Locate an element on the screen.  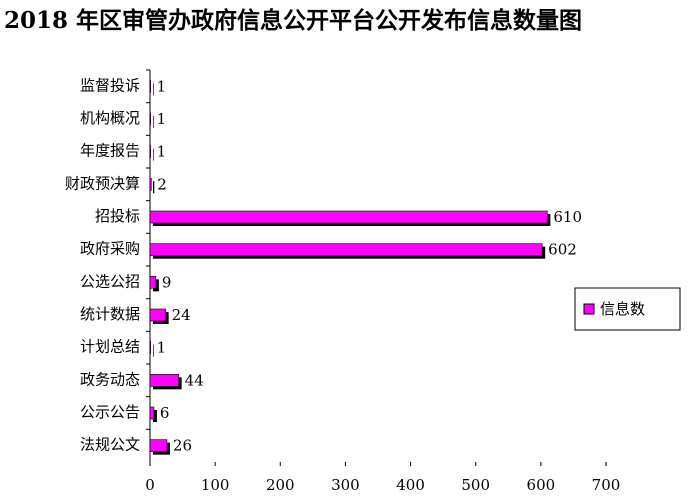
y-tick-label: 政务动态 is located at coordinates (110, 379).